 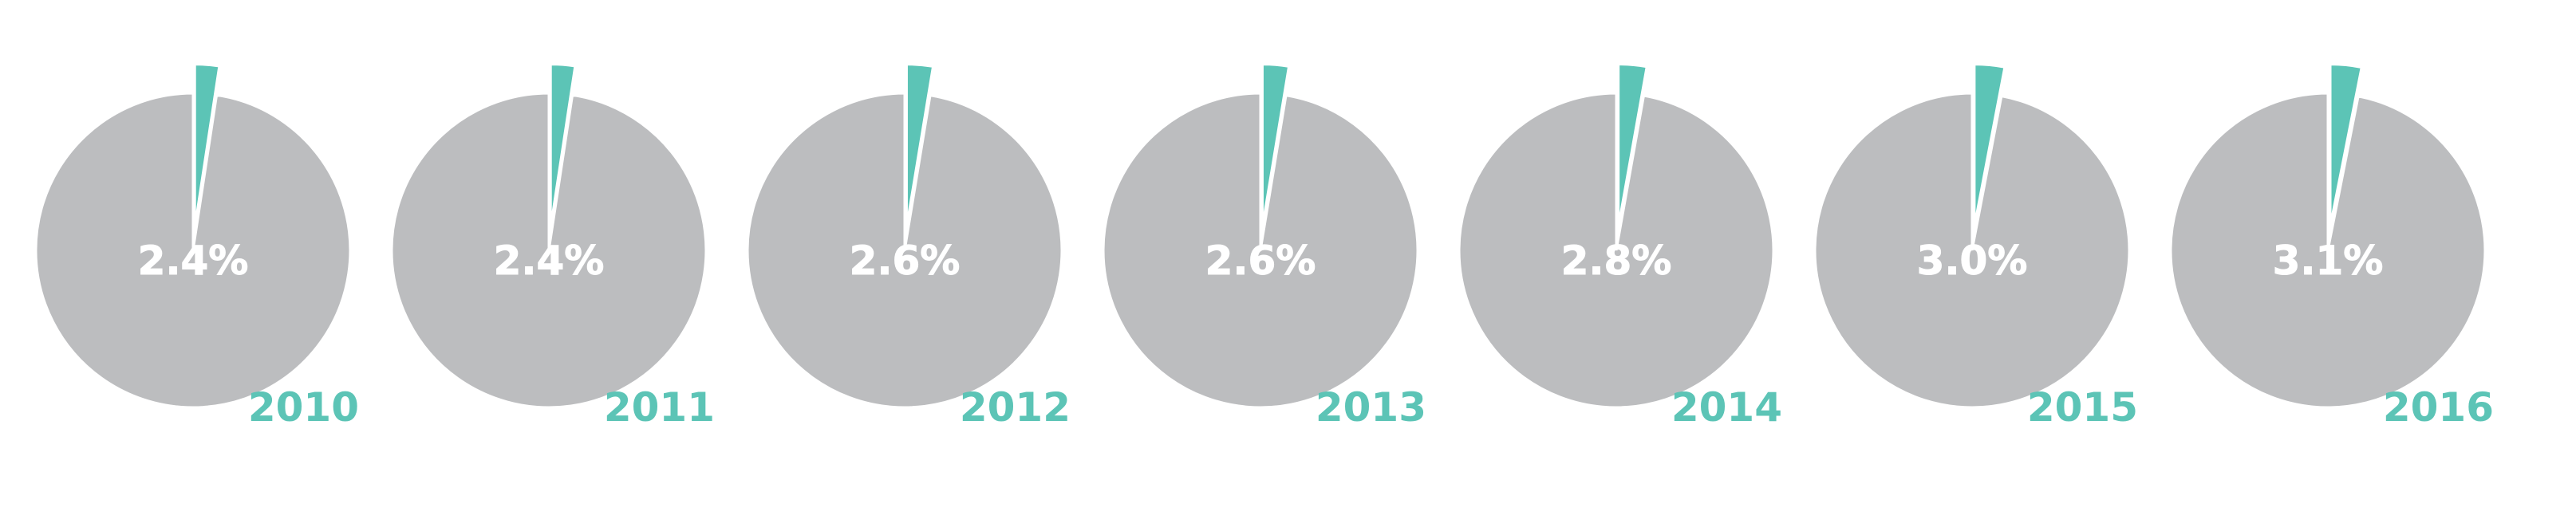 I want to click on percent-label: 3.0%, so click(x=1972, y=261).